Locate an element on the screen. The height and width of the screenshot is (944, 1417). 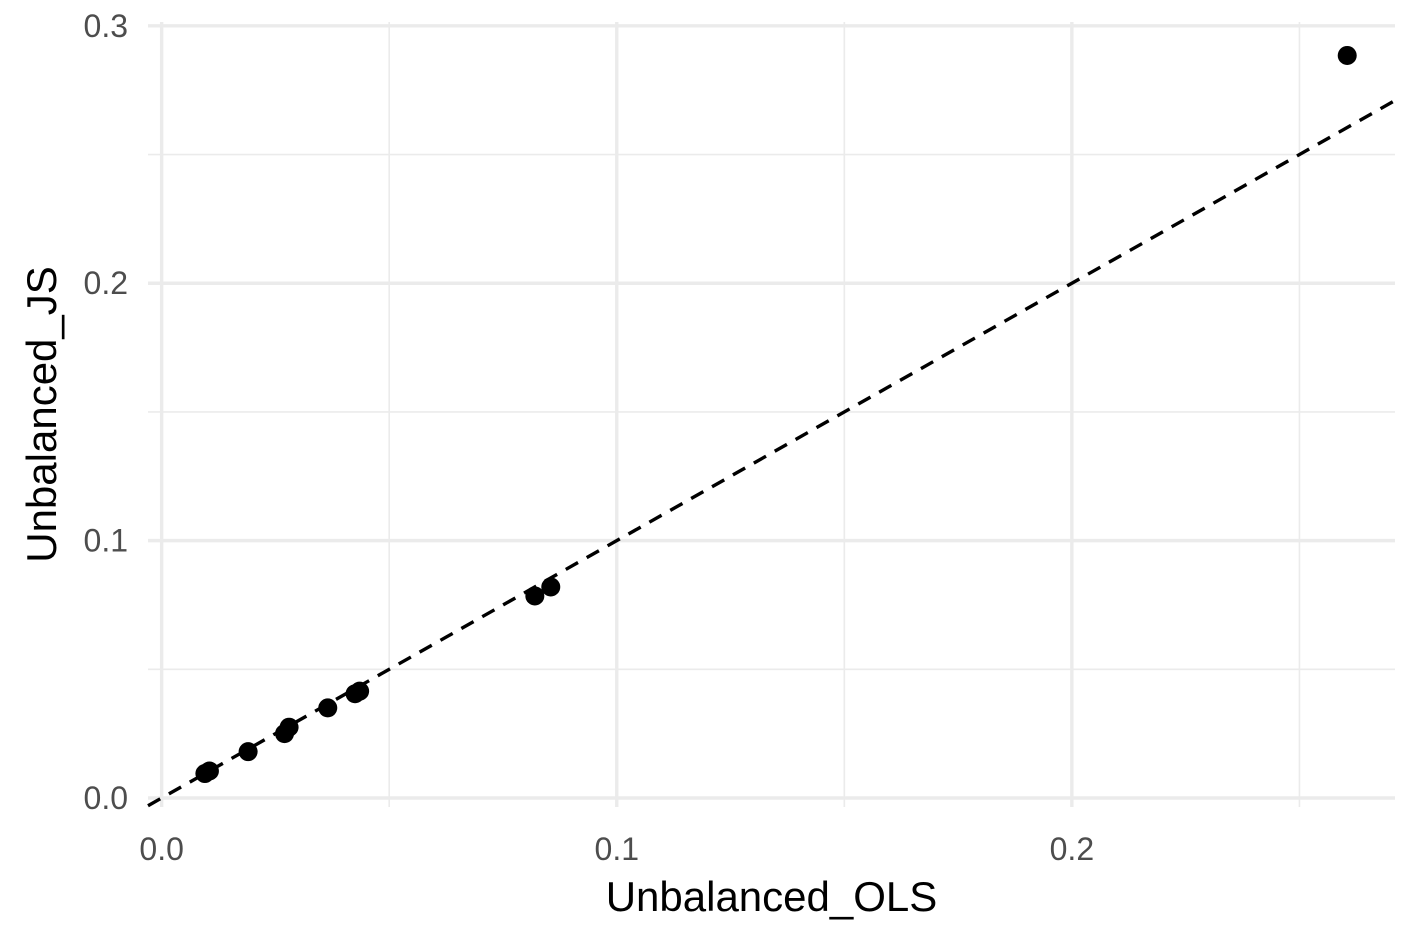
y-tick-label: 0.1 is located at coordinates (106, 541).